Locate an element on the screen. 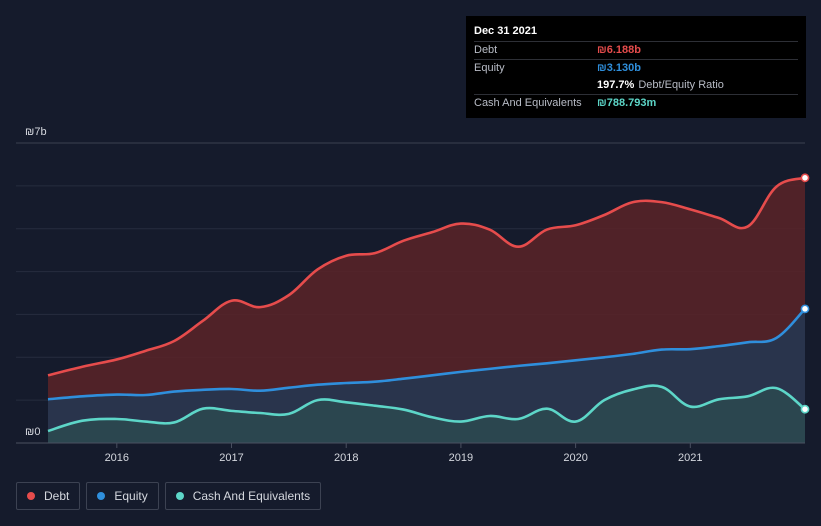  legend-item-equity: Equity is located at coordinates (122, 496).